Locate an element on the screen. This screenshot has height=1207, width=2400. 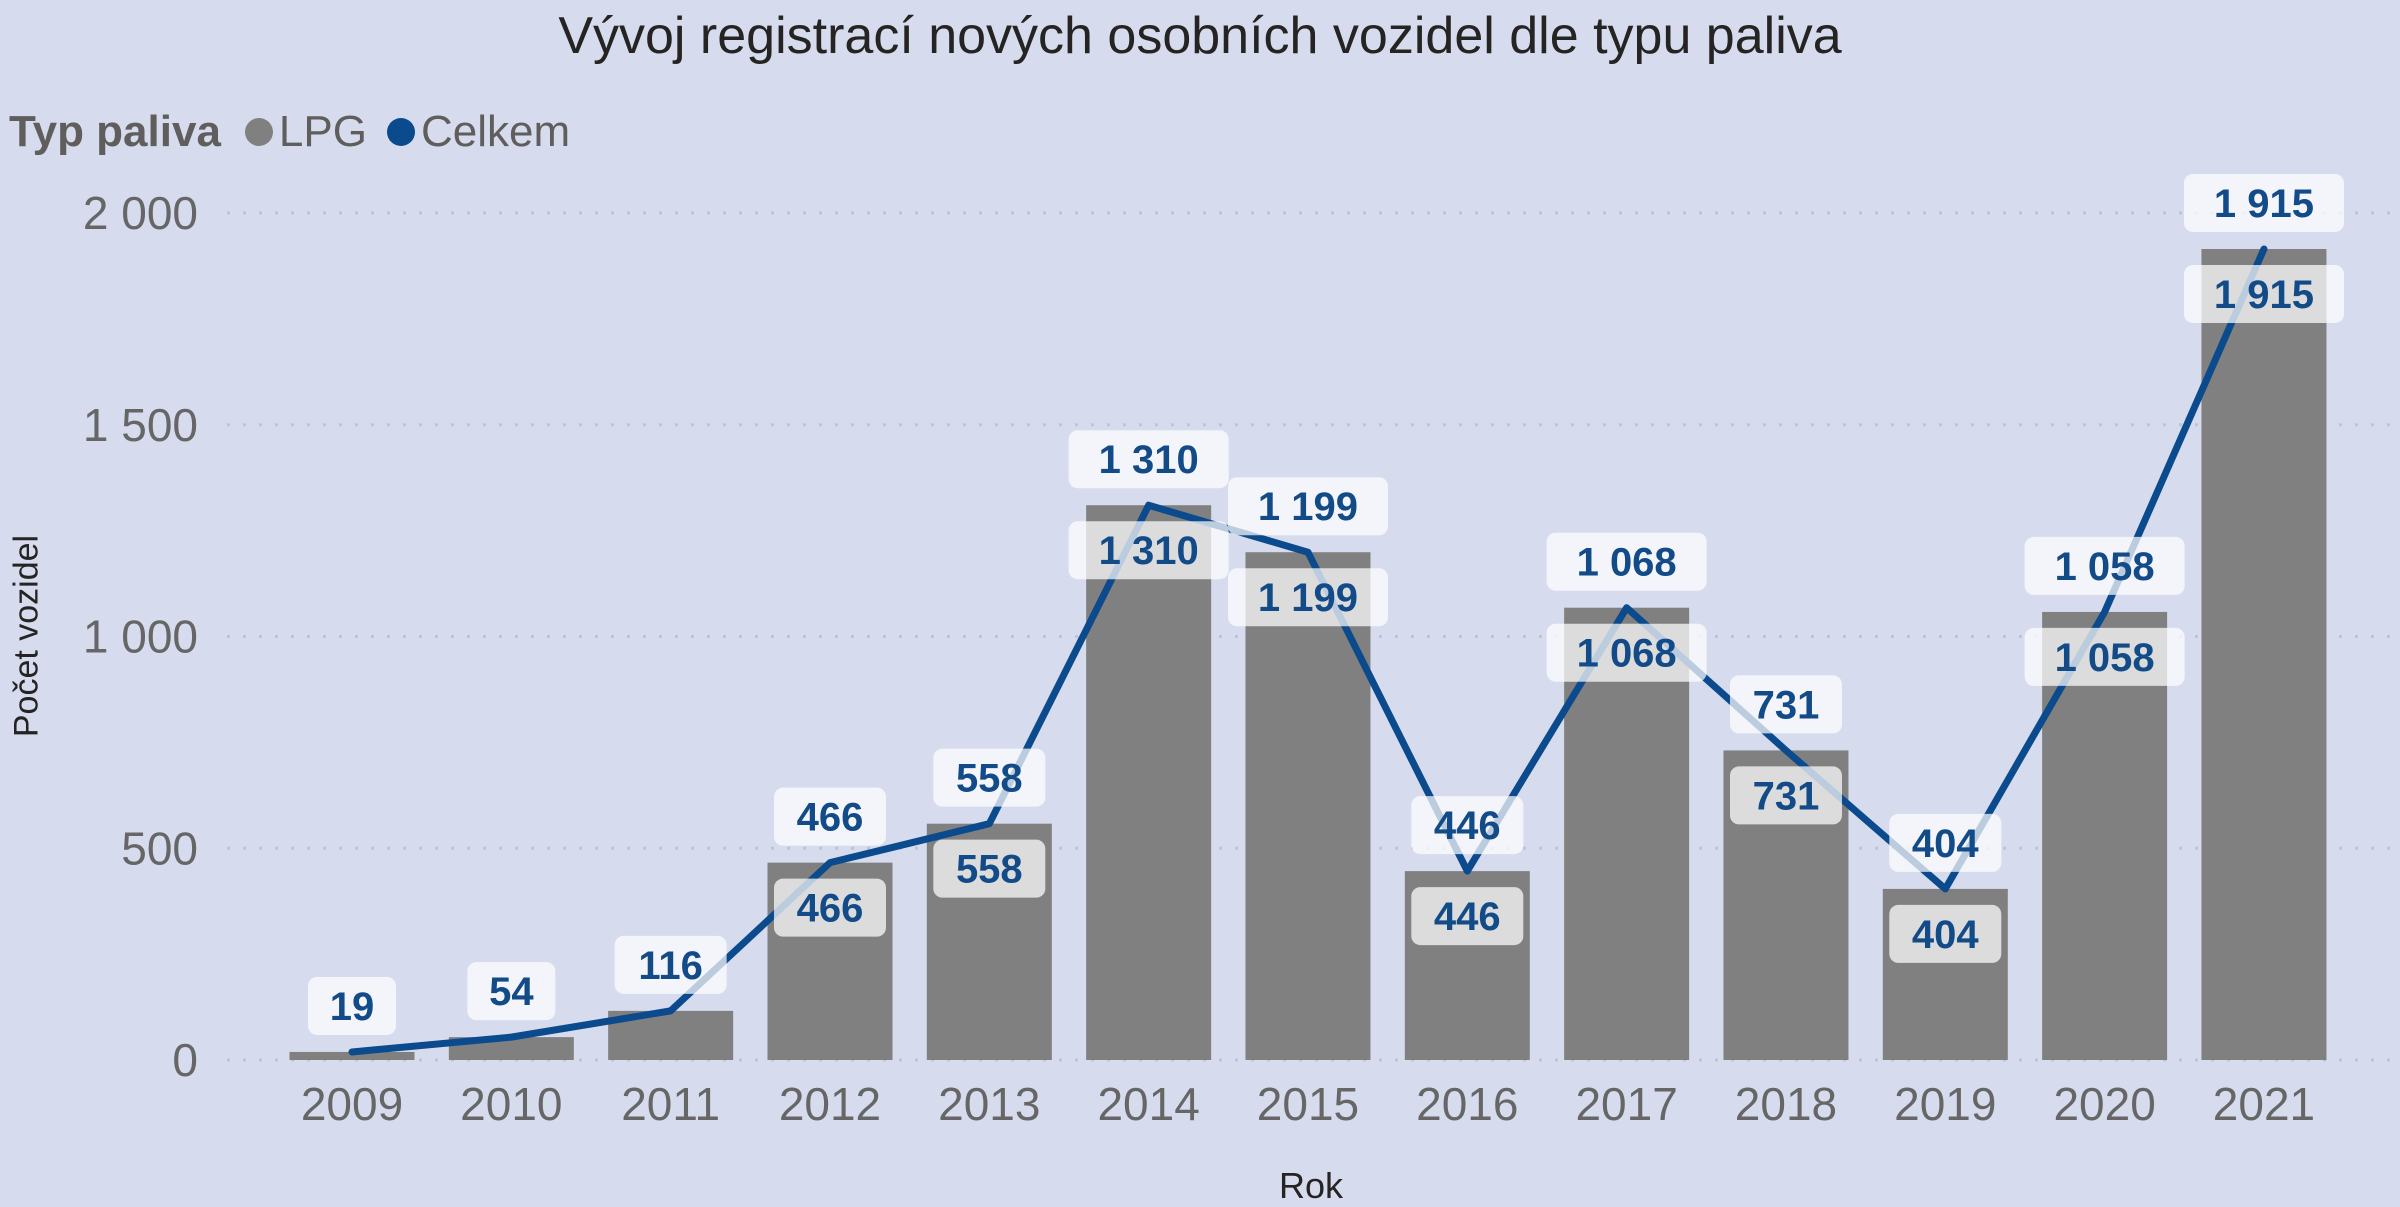
bar-data-label: 446 is located at coordinates (1467, 916).